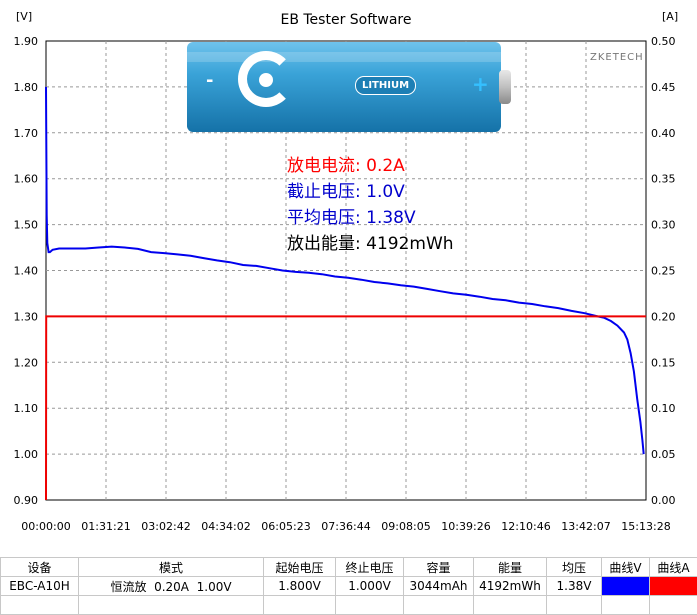 This screenshot has height=615, width=697. Describe the element at coordinates (439, 586) in the screenshot. I see `cell-capacity: 3044mAh` at that location.